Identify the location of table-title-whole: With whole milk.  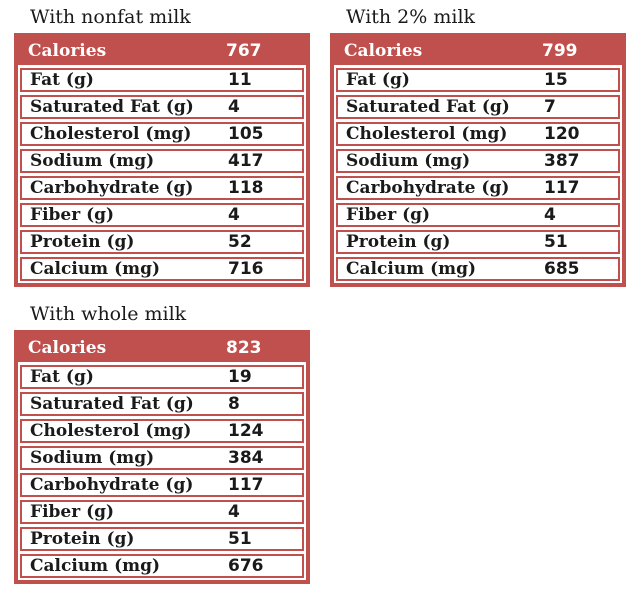
(108, 314).